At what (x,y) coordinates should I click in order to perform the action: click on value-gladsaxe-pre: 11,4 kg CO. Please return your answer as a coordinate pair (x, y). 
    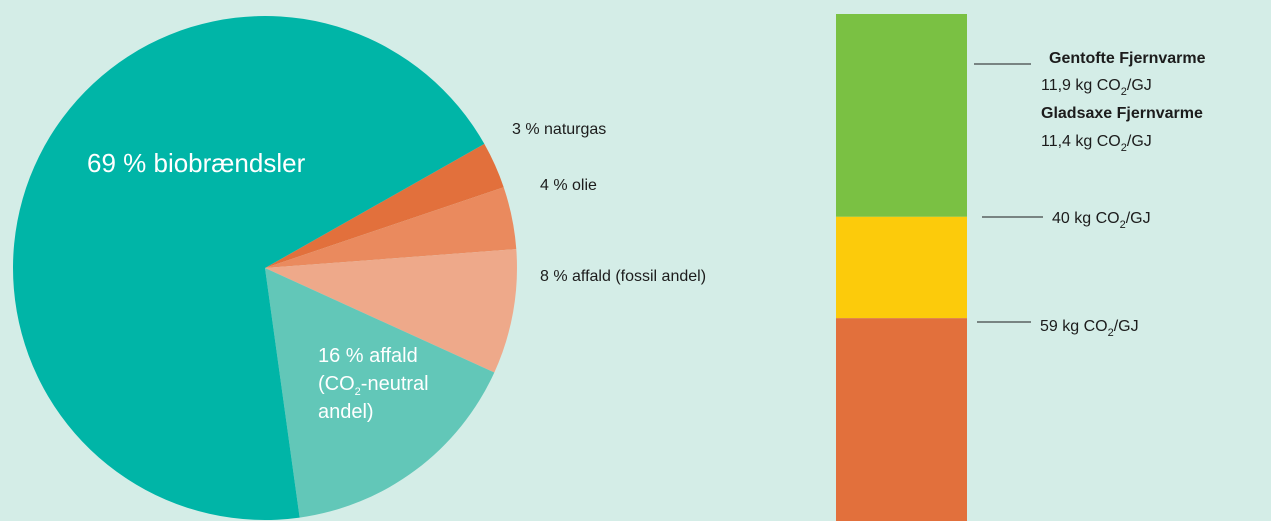
    Looking at the image, I should click on (1081, 141).